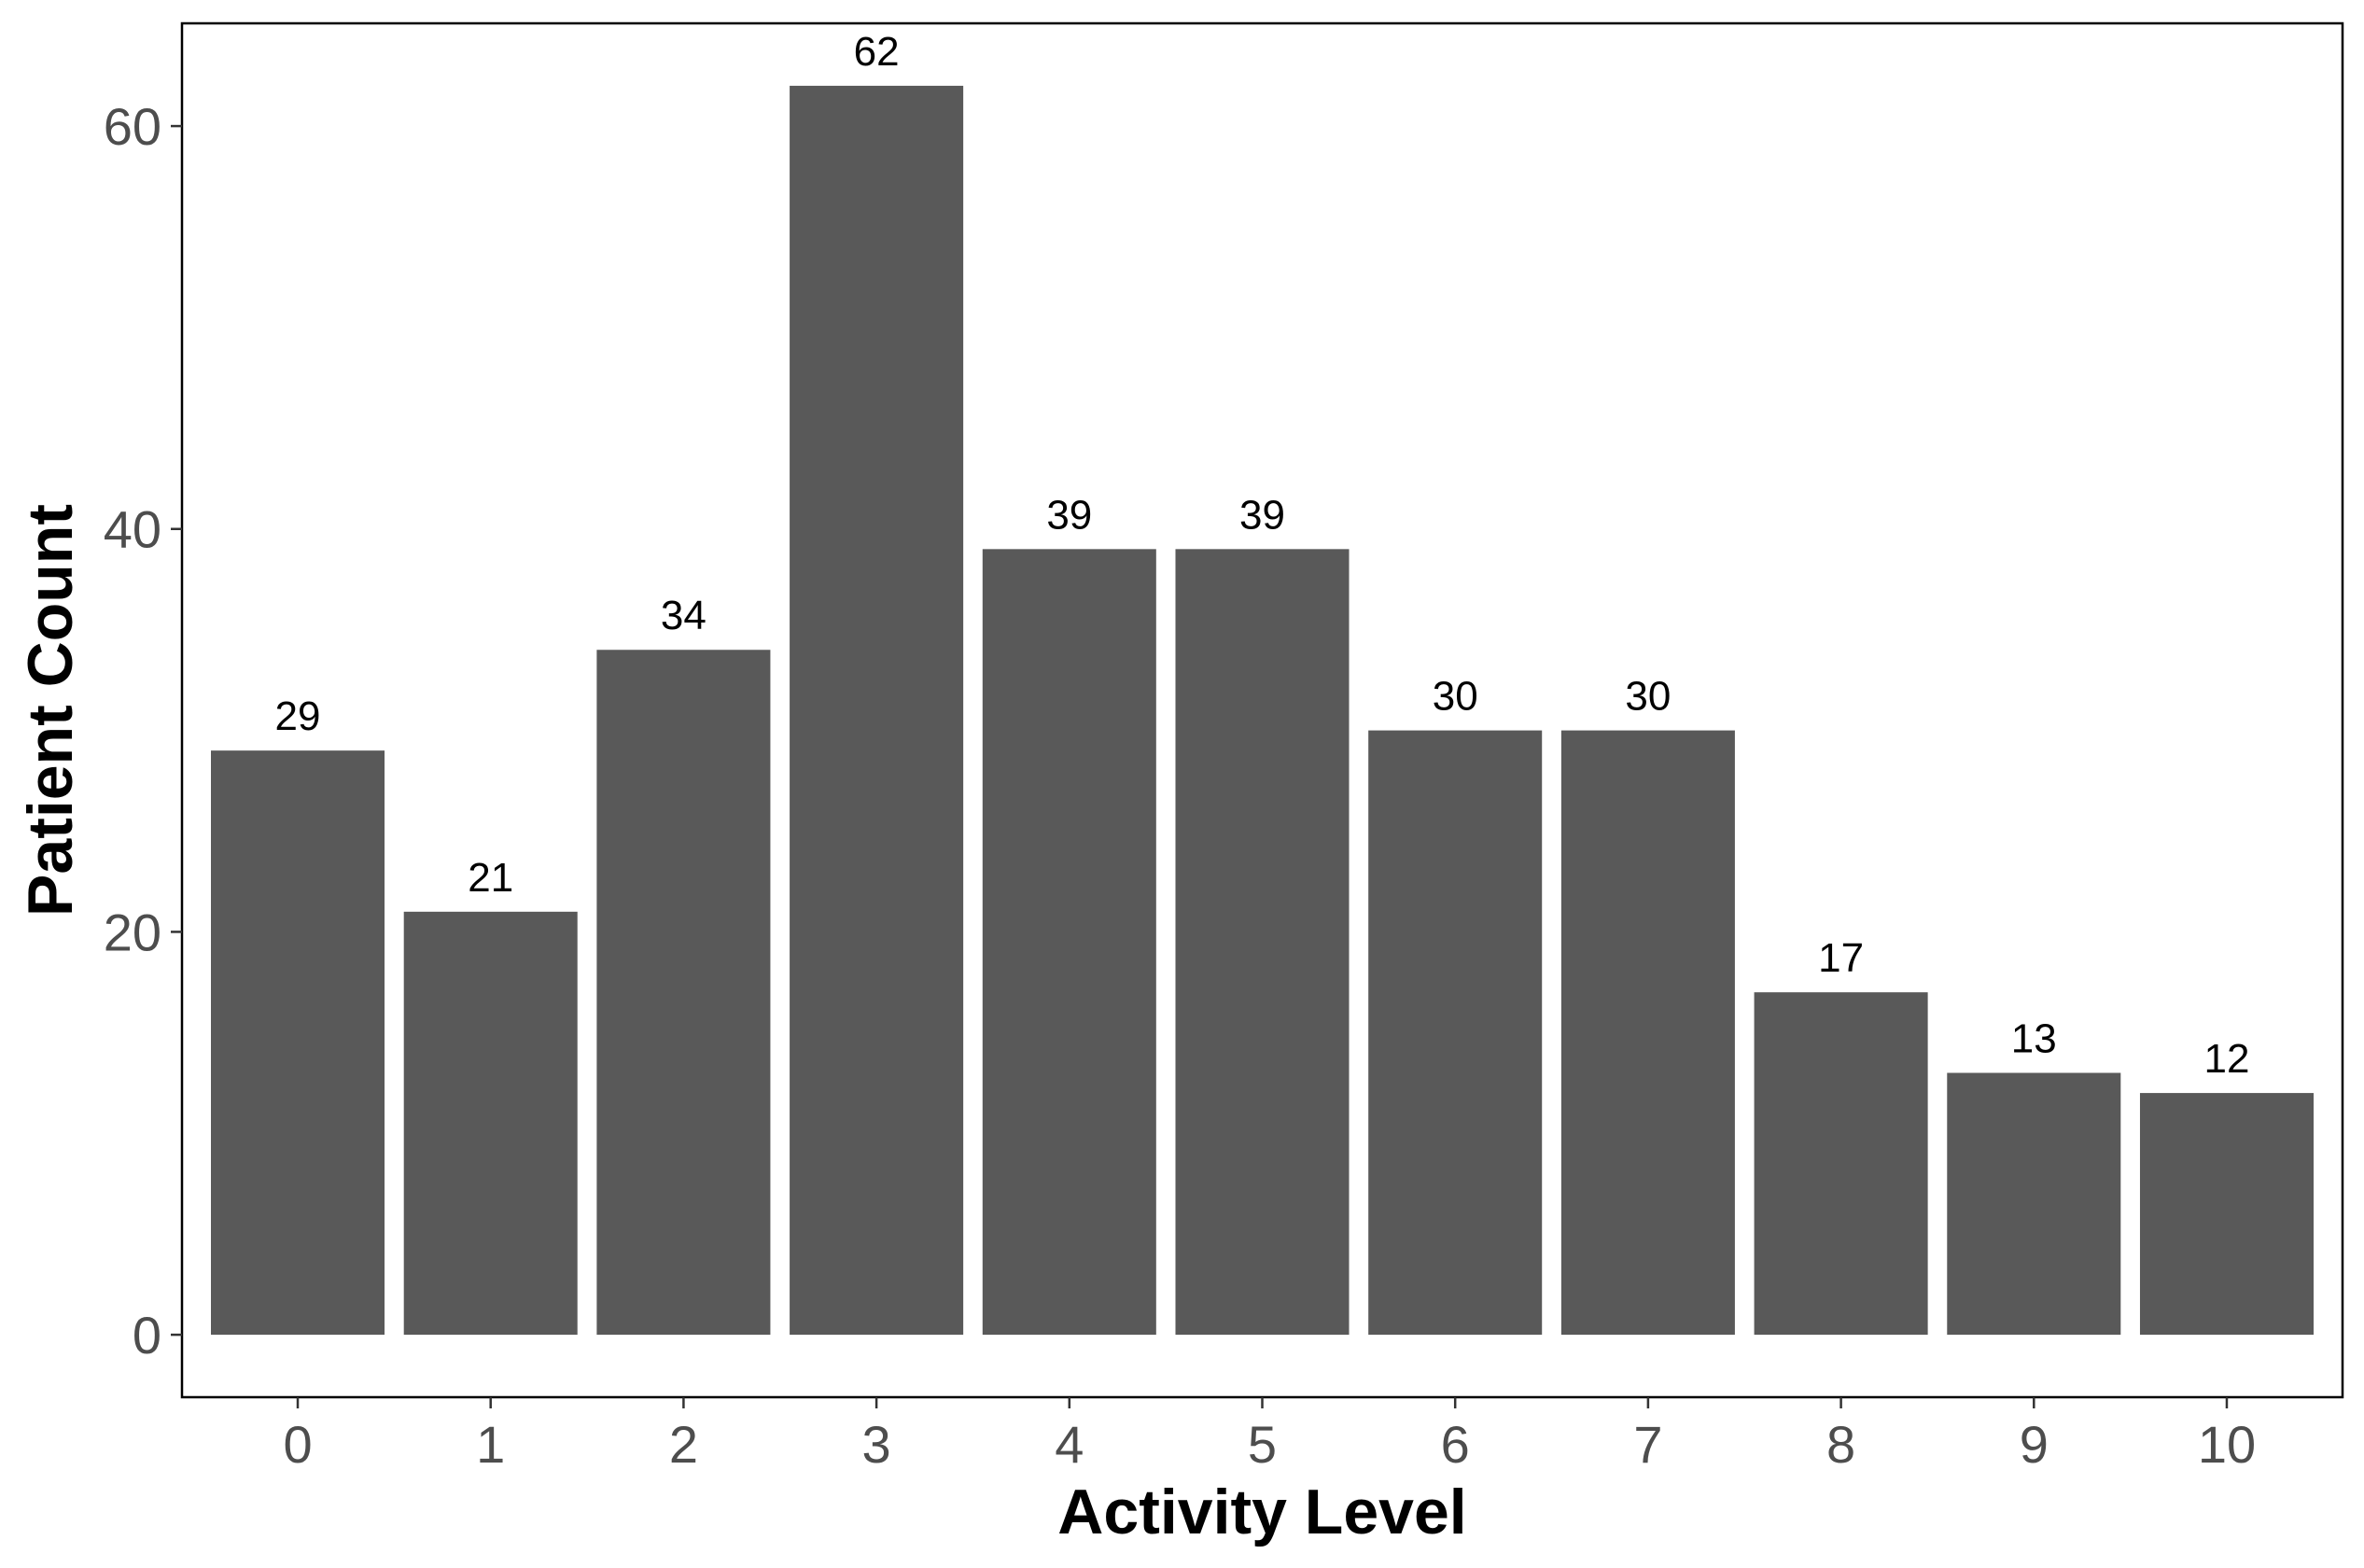 The image size is (2364, 1568). Describe the element at coordinates (2034, 1444) in the screenshot. I see `x-tick-label: 9` at that location.